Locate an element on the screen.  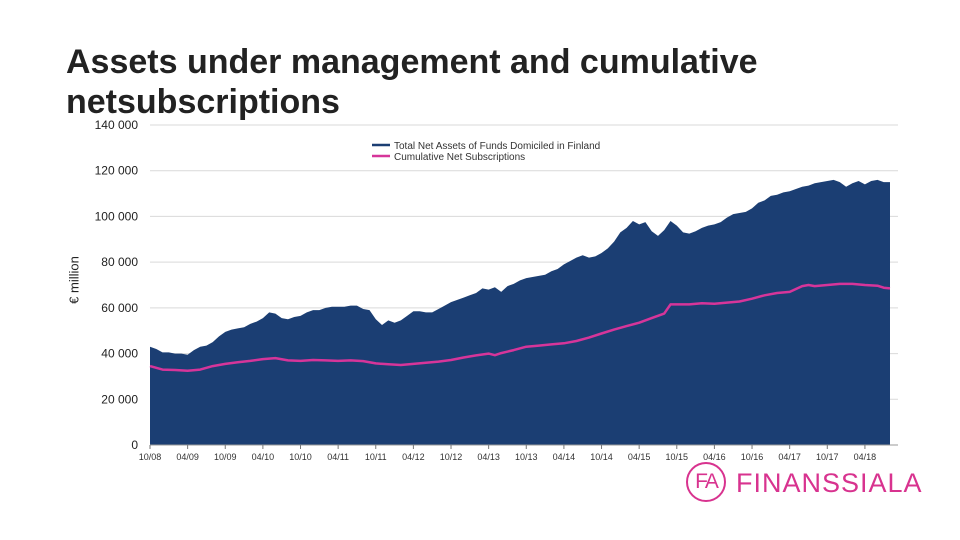
x-tick-label: 10/08 is located at coordinates (150, 457).